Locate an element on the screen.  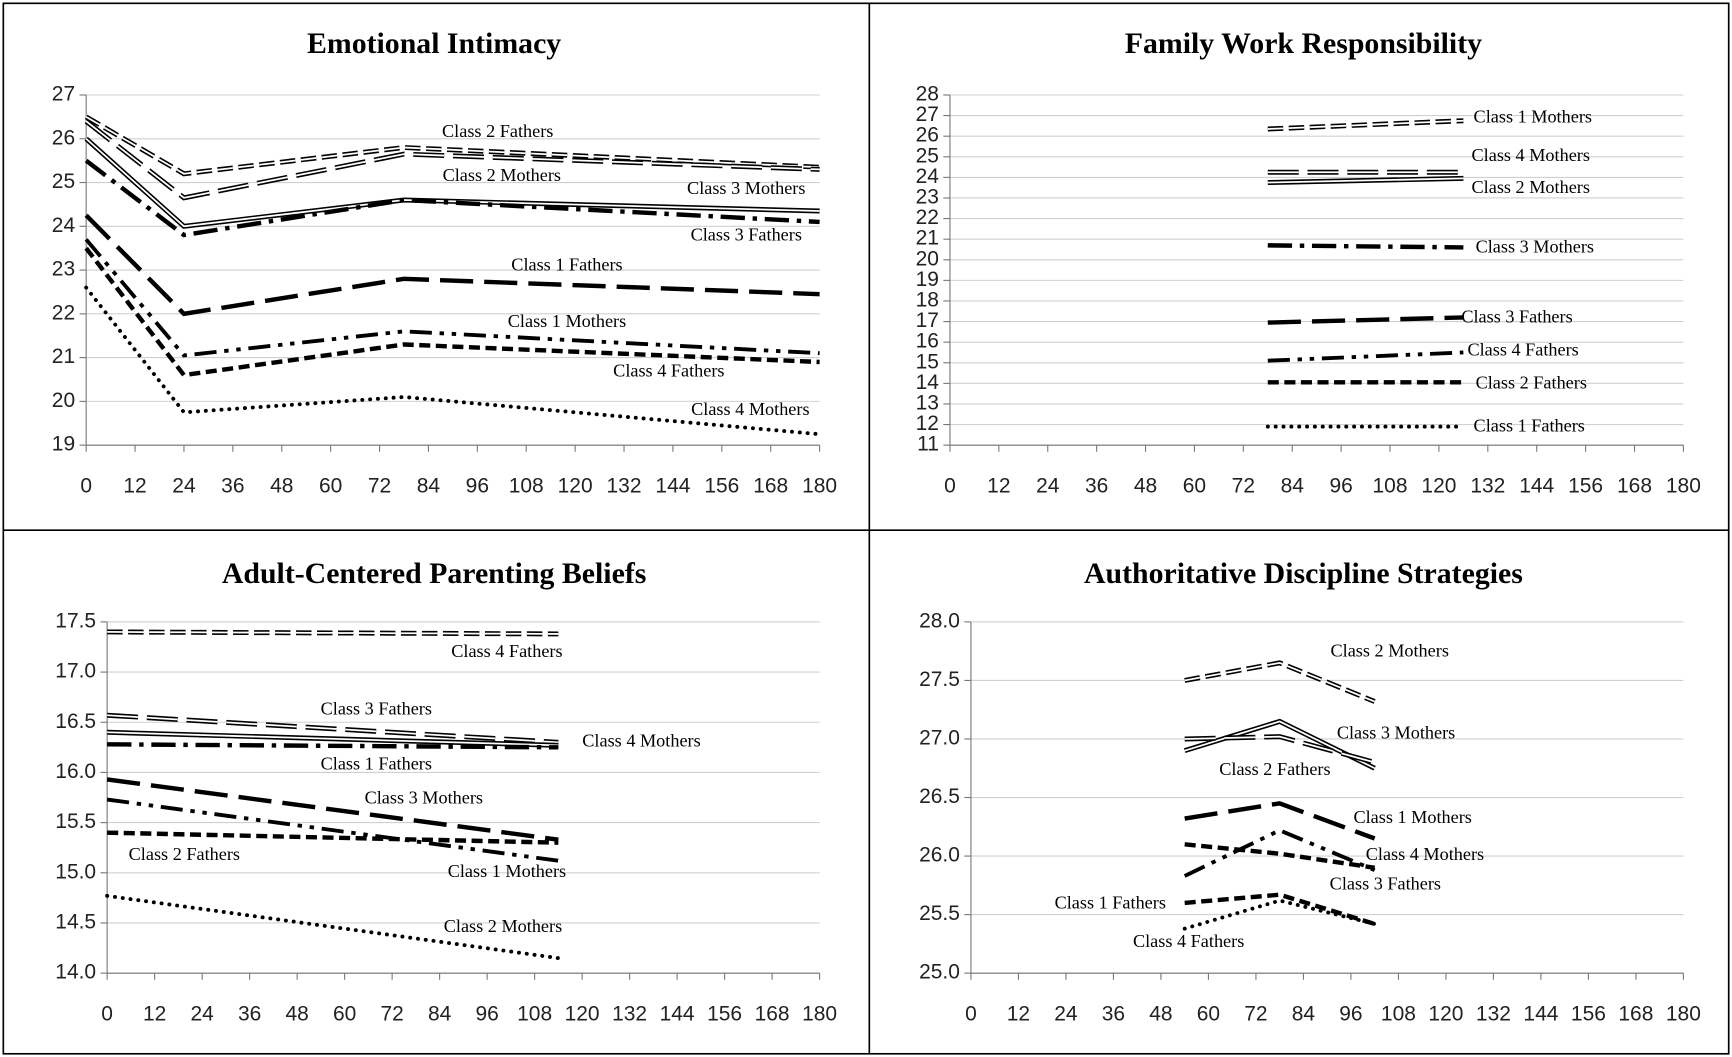
y-tick-label: 26.0 is located at coordinates (939, 855).